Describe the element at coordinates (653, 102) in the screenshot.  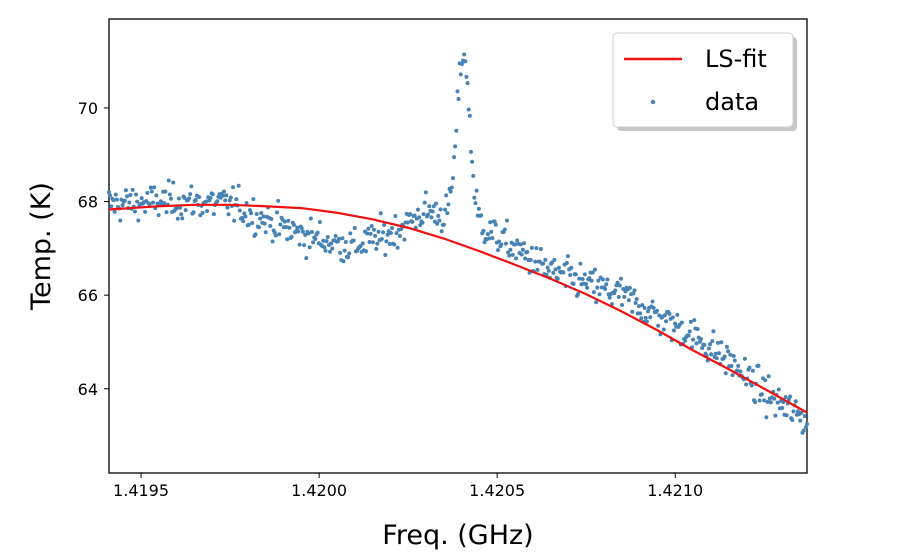
I see `legend-data-swatch` at that location.